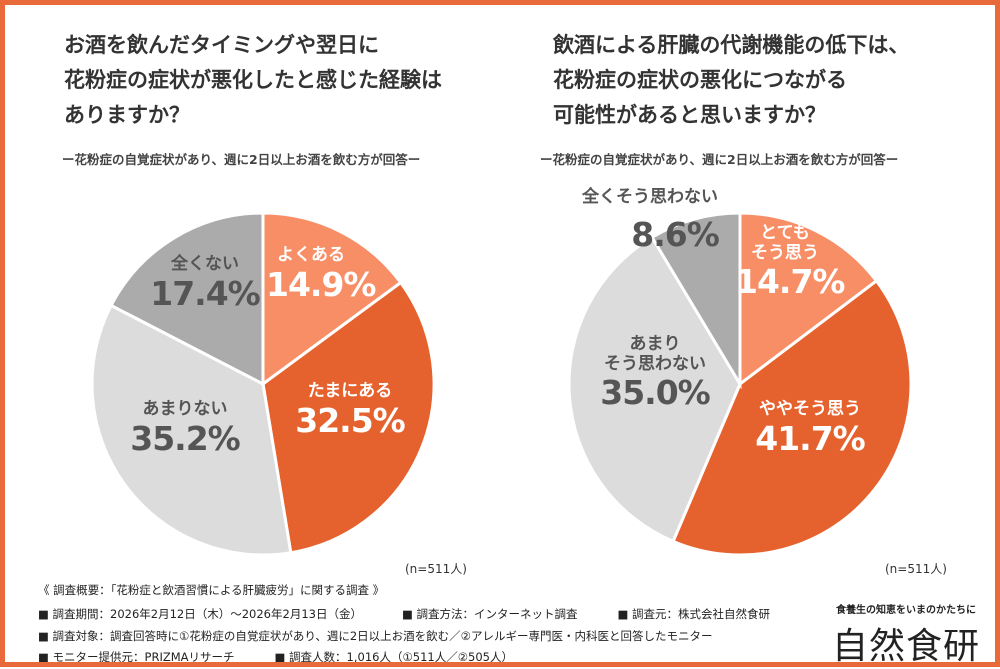  What do you see at coordinates (906, 646) in the screenshot?
I see `brand-logo: 自然食研` at bounding box center [906, 646].